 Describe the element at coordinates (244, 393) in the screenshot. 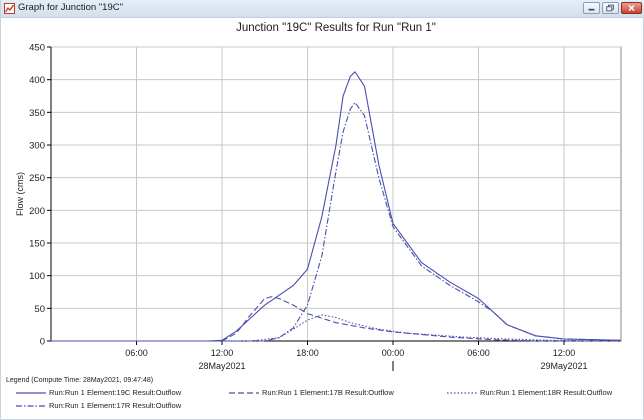

I see `legend-swatch-dashed` at that location.